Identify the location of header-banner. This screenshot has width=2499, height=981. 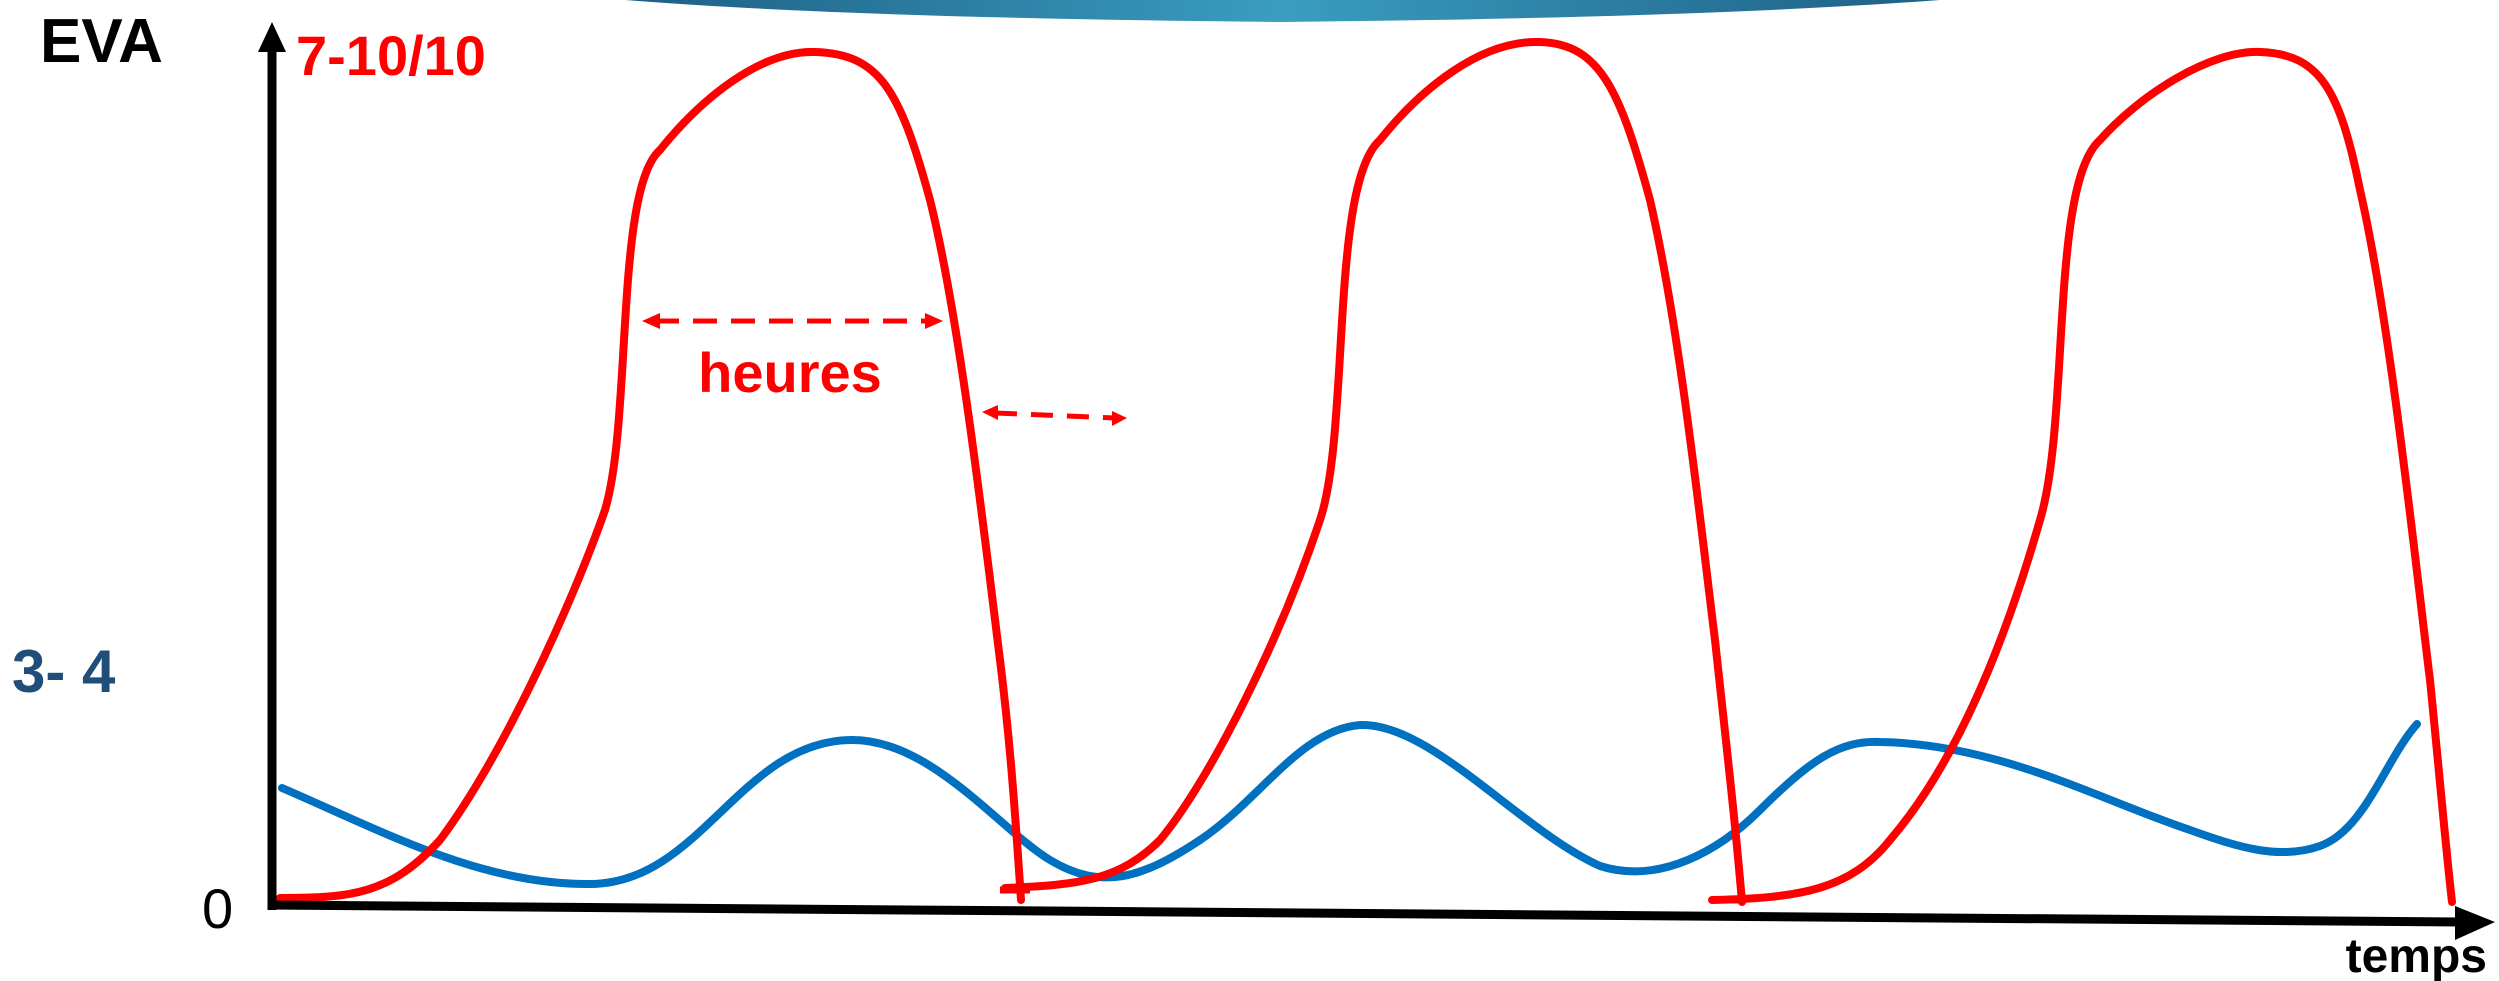
(1282, 11).